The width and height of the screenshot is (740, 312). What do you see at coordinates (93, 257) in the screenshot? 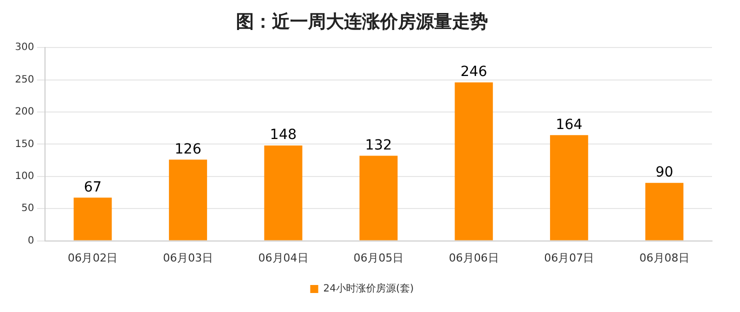
I see `x-tick-label: 06月02日` at bounding box center [93, 257].